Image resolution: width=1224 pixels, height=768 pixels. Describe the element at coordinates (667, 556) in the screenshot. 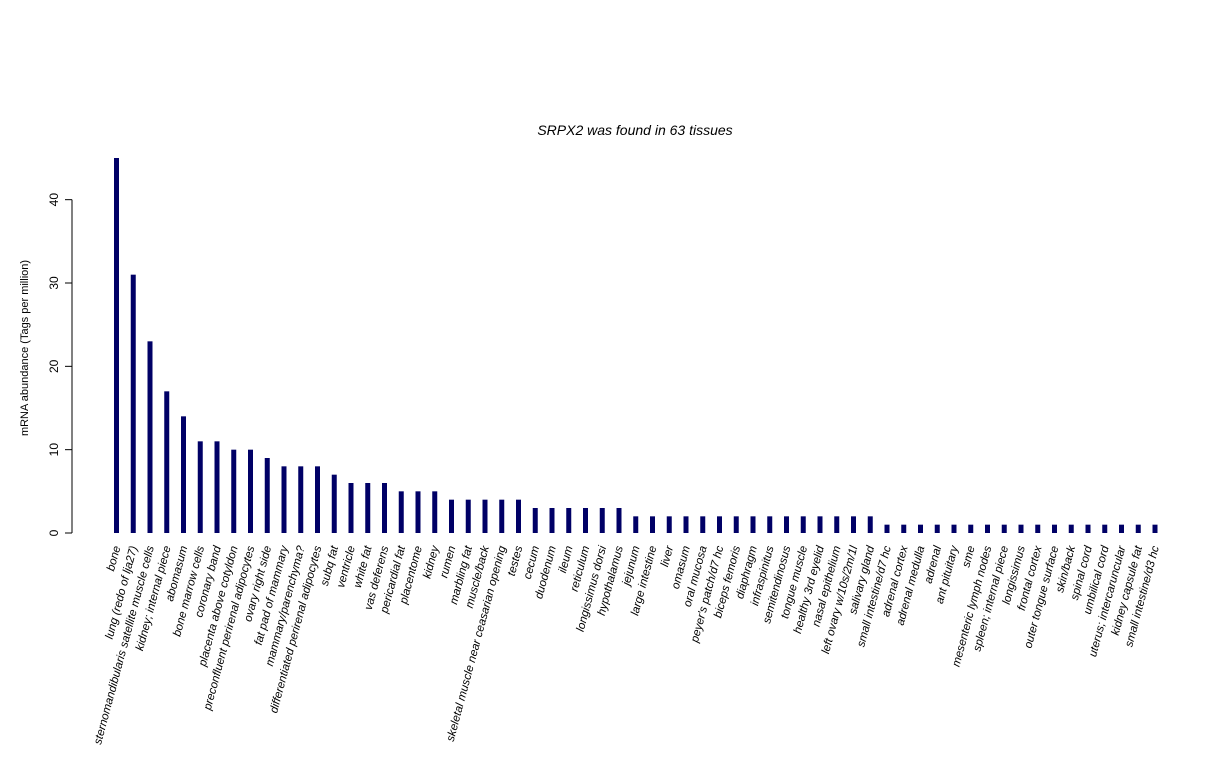

I see `x-category-label: liver` at that location.